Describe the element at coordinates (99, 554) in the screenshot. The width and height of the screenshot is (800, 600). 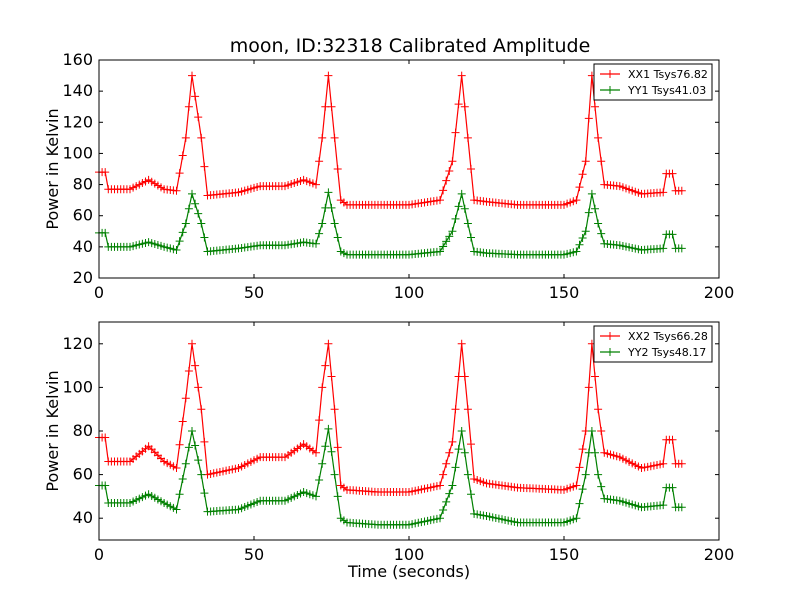
I see `x-tick-label: 0` at that location.